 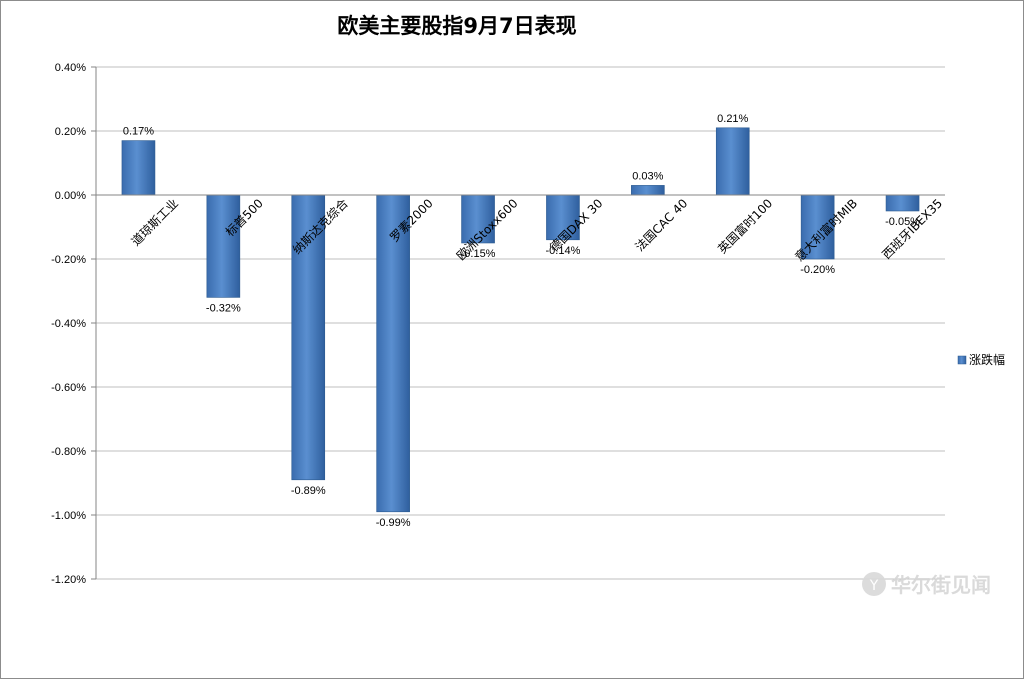 I want to click on y-tick-label: -0.80%, so click(x=68, y=452).